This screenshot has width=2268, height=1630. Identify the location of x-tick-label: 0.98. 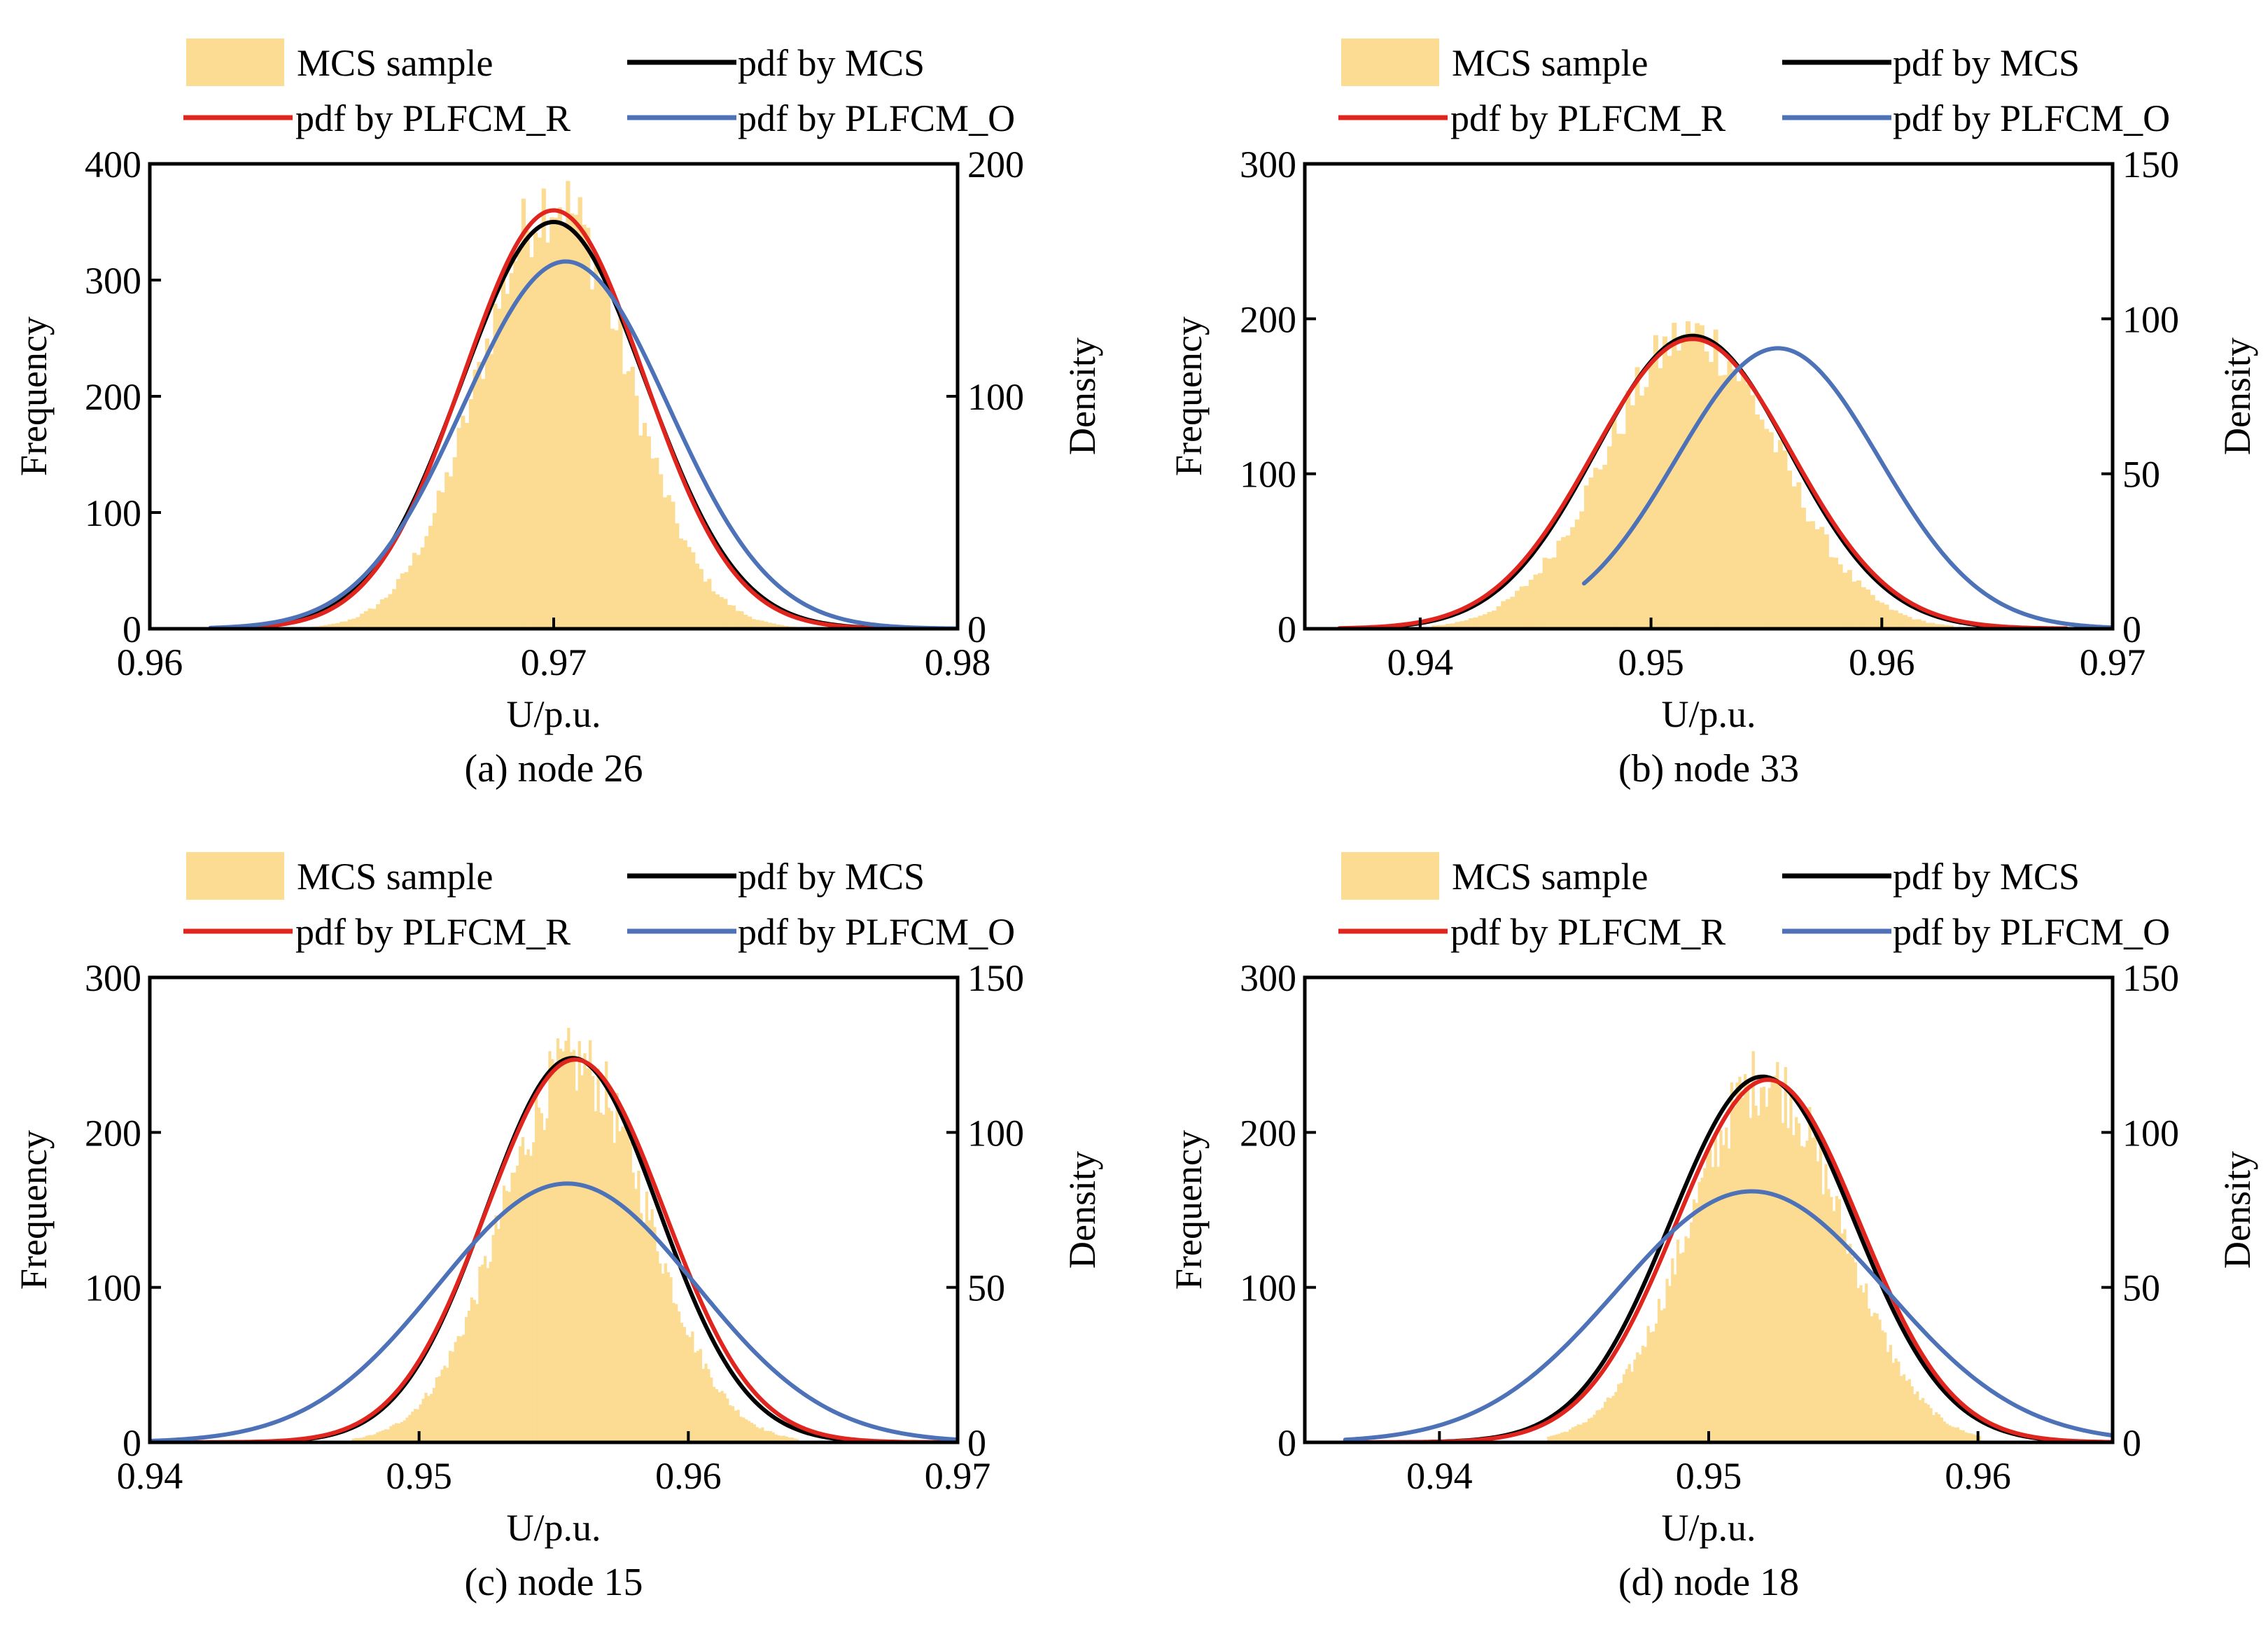
(958, 662).